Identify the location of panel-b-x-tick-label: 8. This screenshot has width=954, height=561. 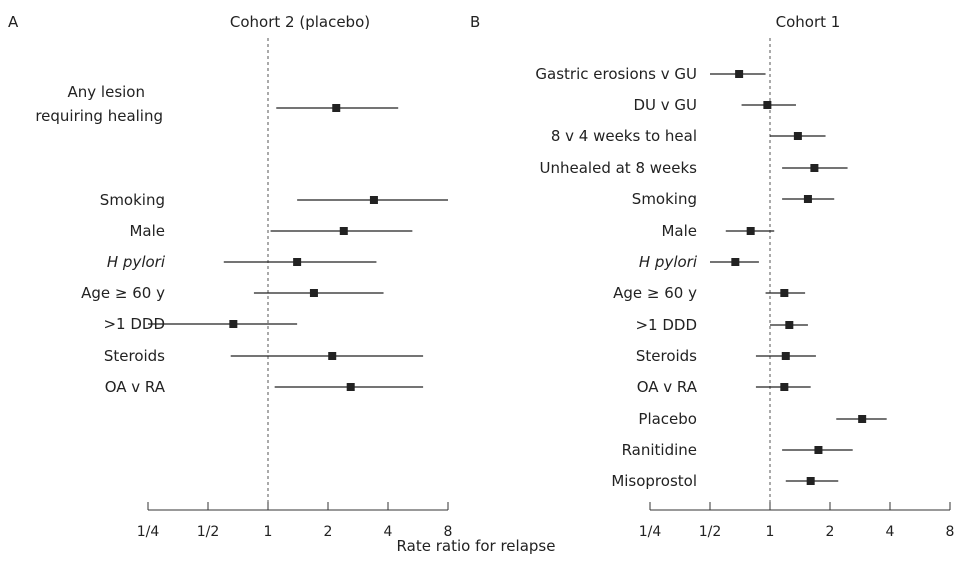
(950, 532).